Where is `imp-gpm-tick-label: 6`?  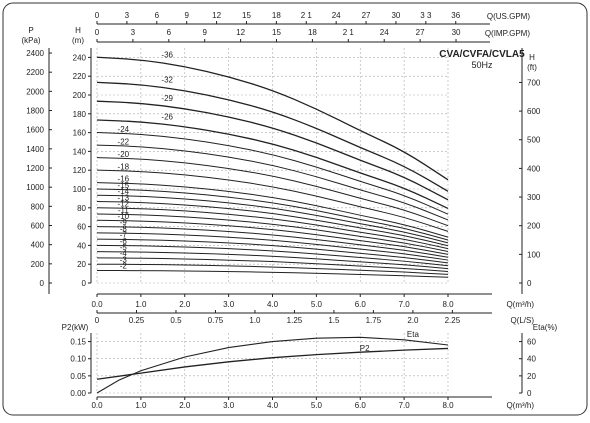 imp-gpm-tick-label: 6 is located at coordinates (169, 32).